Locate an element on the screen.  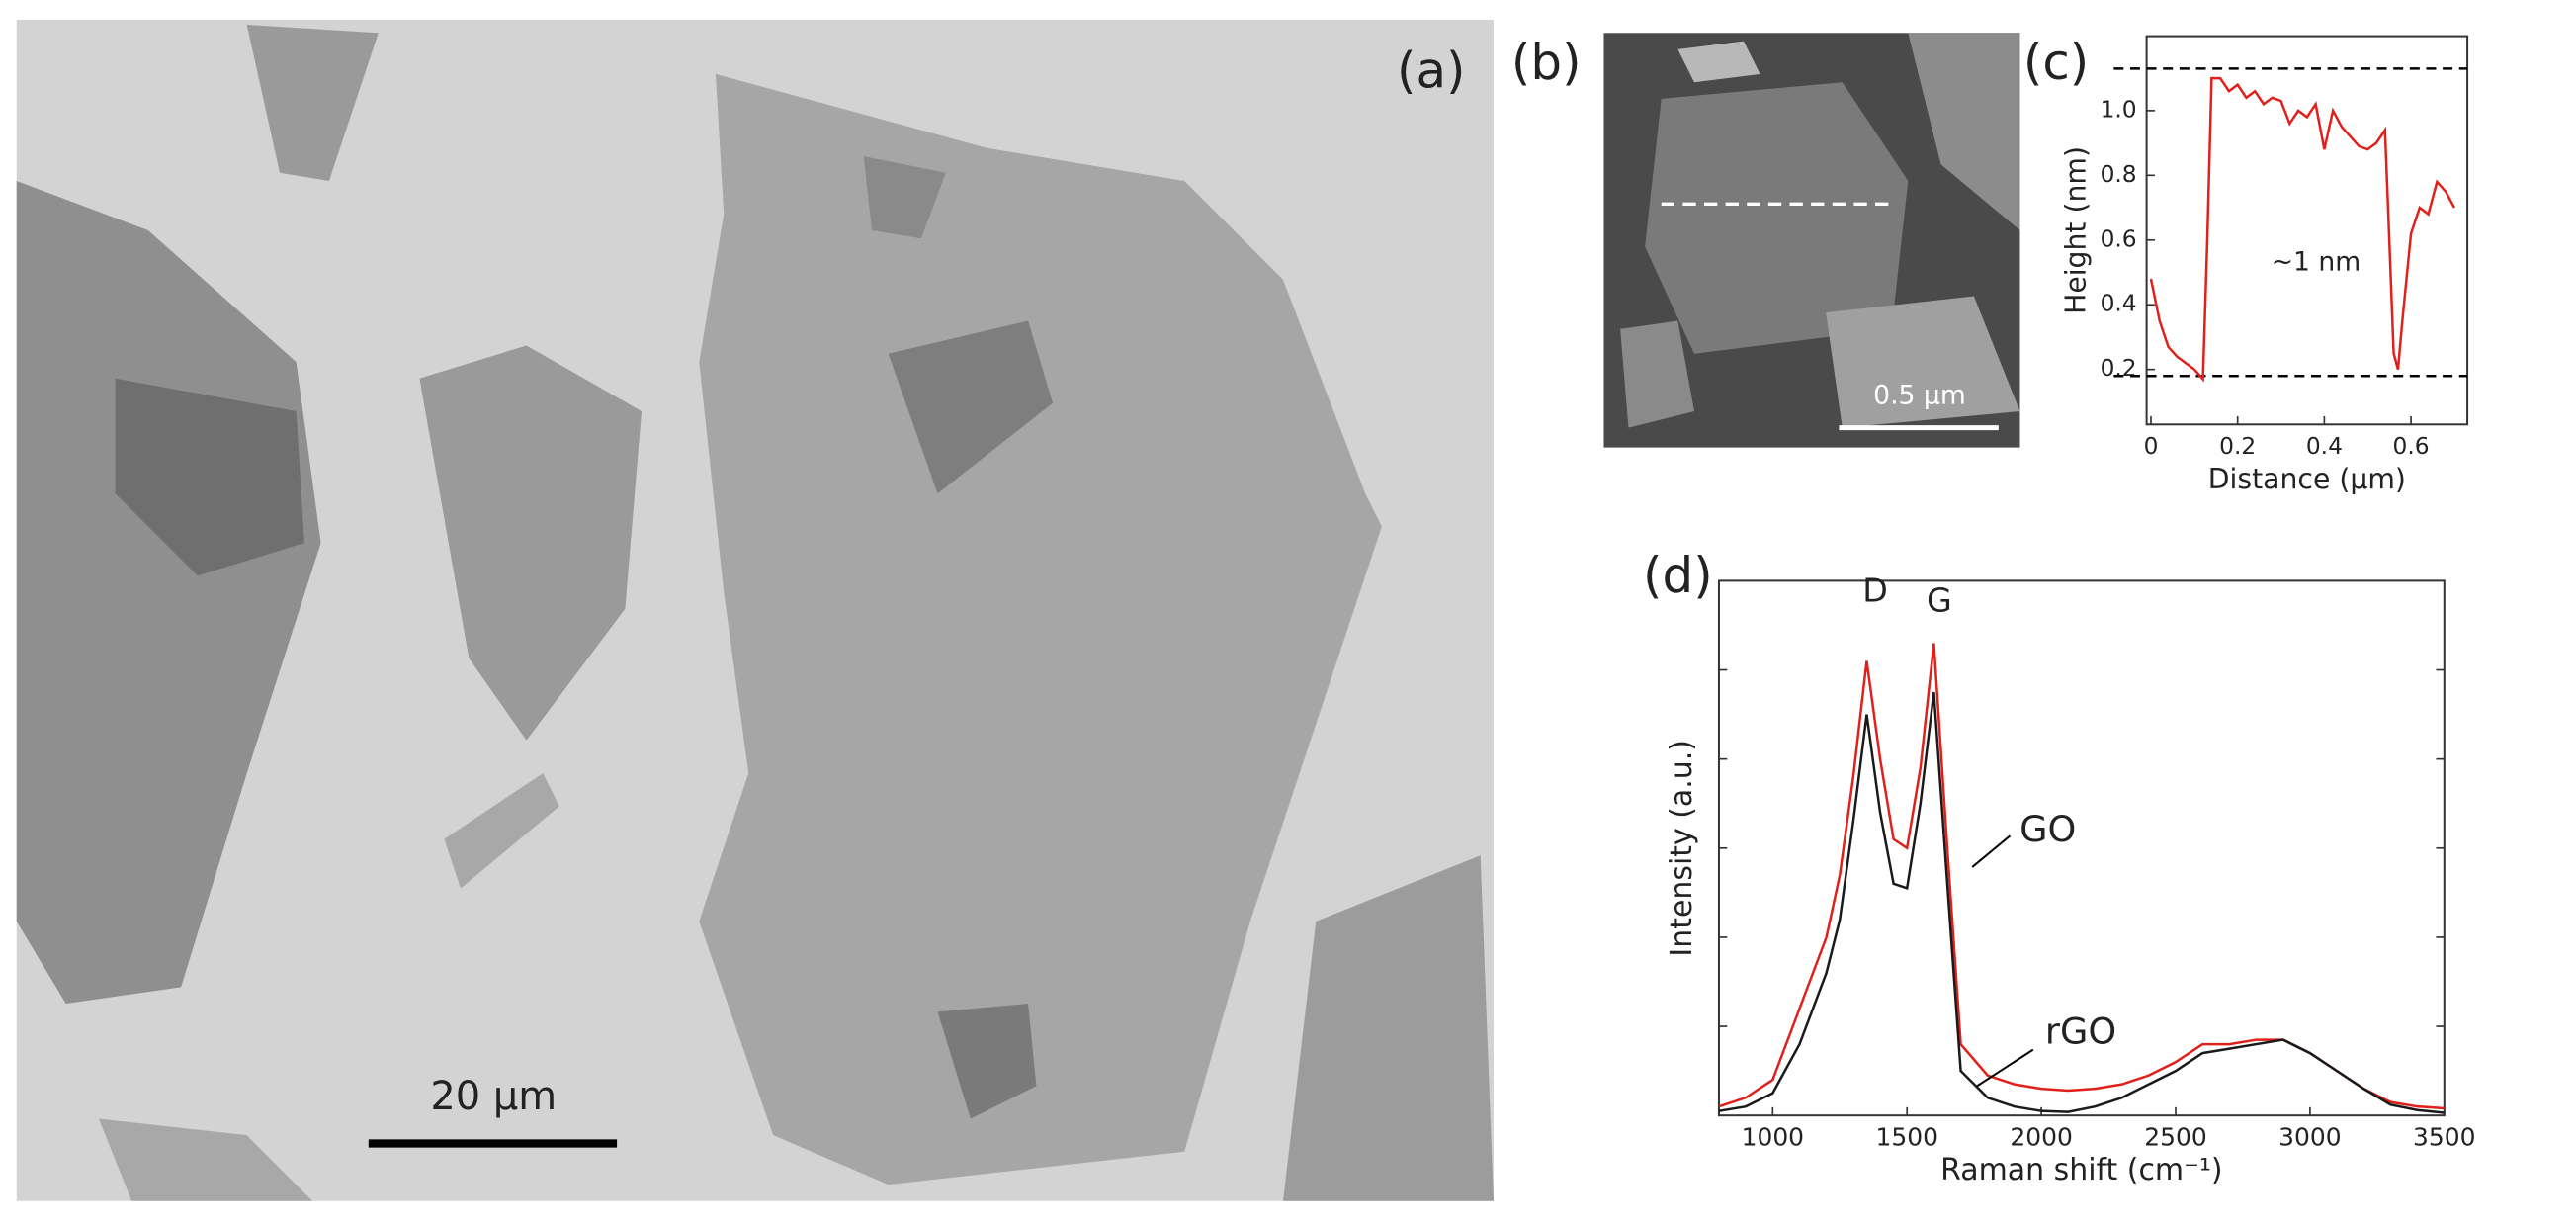
x-tick-label: 0.2 is located at coordinates (2237, 446).